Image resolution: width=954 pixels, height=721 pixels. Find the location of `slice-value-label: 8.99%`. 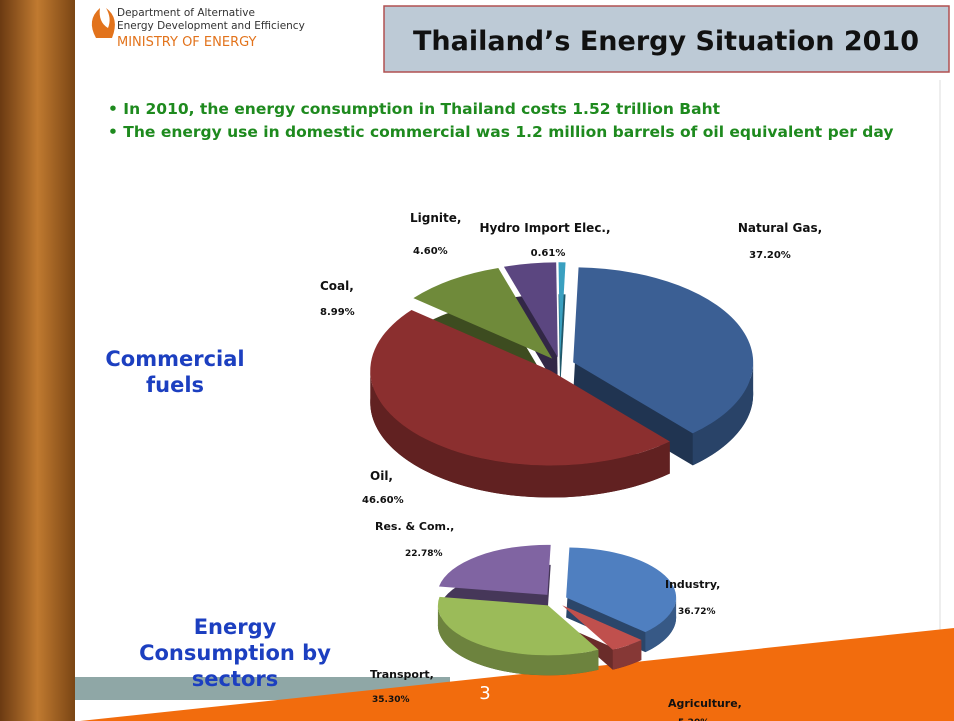

slice-value-label: 8.99% is located at coordinates (337, 312).